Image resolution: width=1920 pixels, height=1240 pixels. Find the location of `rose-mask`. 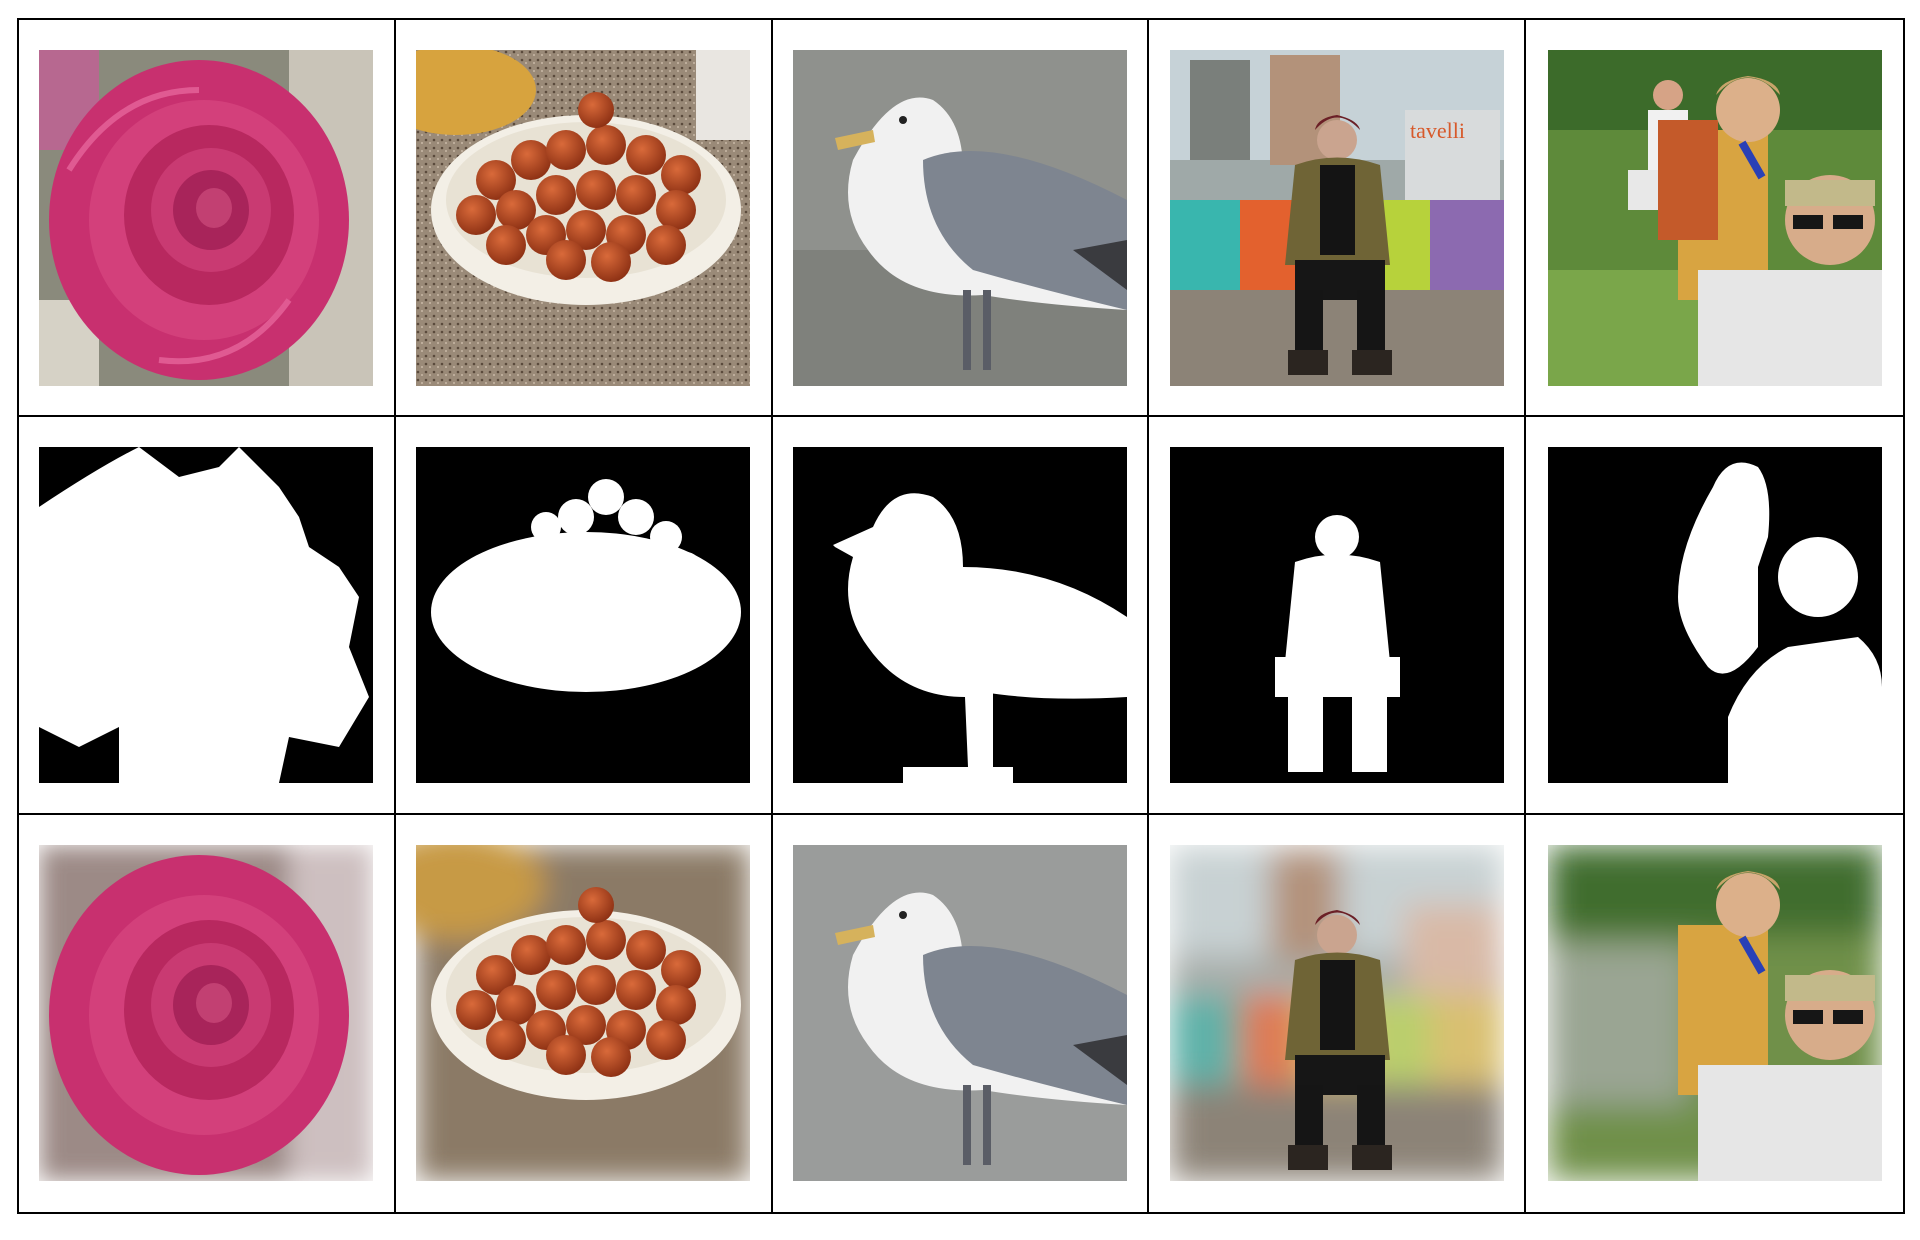

rose-mask is located at coordinates (206, 615).